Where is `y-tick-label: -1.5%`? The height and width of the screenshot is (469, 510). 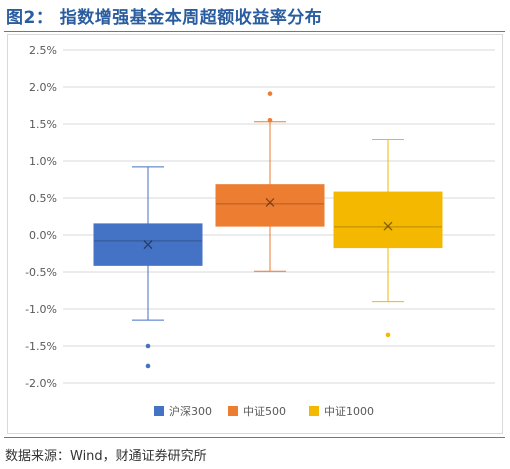
y-tick-label: -1.5% is located at coordinates (41, 346).